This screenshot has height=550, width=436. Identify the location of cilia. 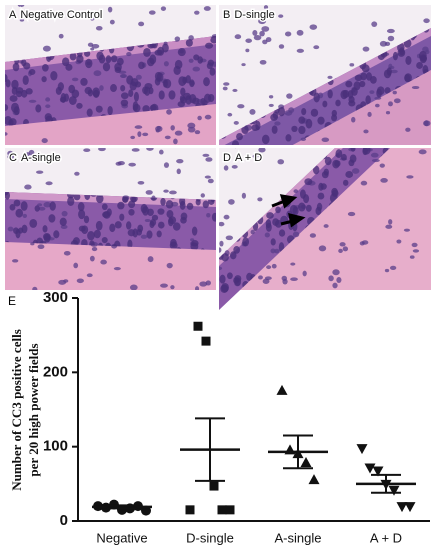
(281, 207).